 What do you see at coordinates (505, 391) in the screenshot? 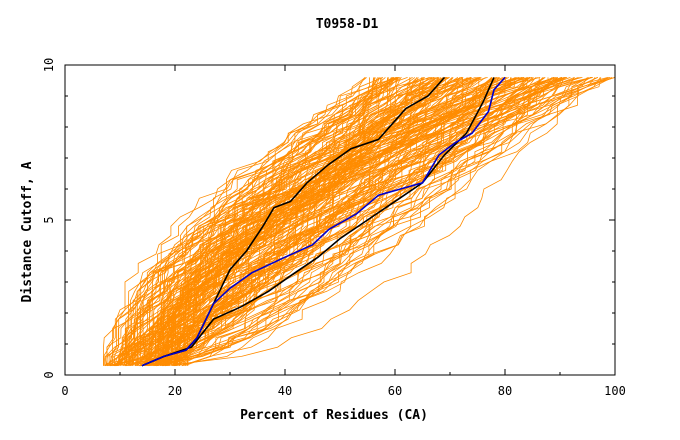
I see `x-tick-label: 80` at bounding box center [505, 391].